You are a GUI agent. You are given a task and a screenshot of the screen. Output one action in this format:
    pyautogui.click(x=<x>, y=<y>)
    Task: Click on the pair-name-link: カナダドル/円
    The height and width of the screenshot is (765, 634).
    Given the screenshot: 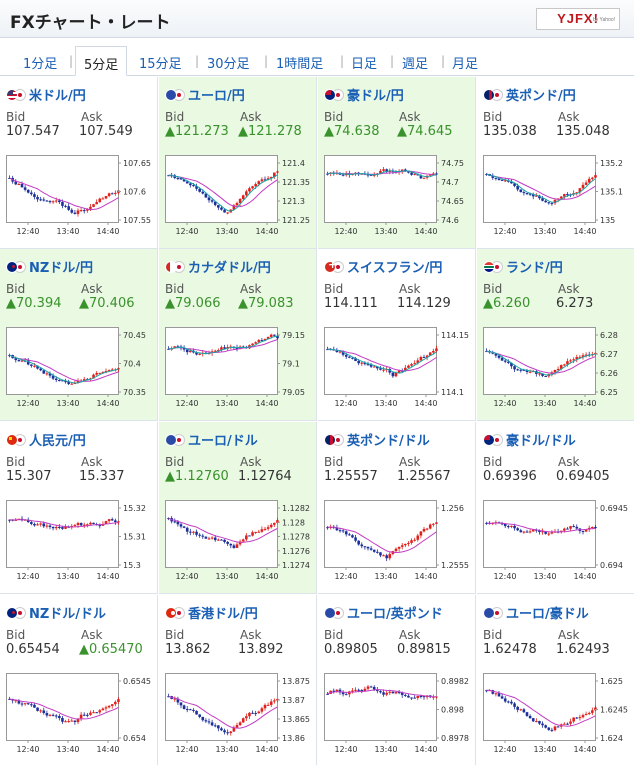 What is the action you would take?
    pyautogui.click(x=218, y=266)
    